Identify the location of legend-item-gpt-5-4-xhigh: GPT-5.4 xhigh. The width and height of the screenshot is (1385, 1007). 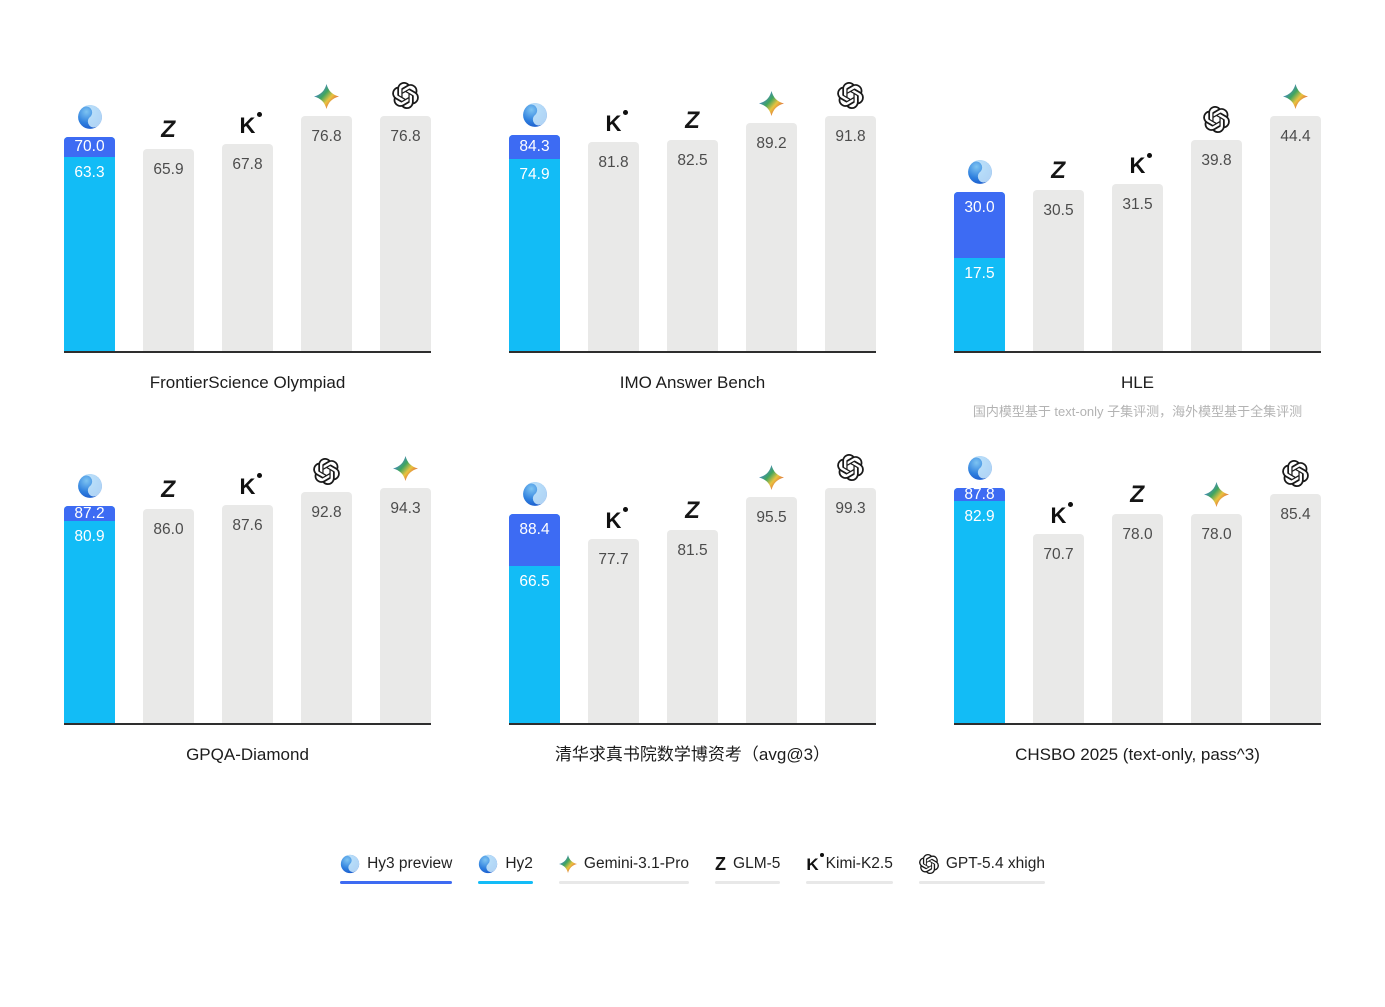
(981, 868).